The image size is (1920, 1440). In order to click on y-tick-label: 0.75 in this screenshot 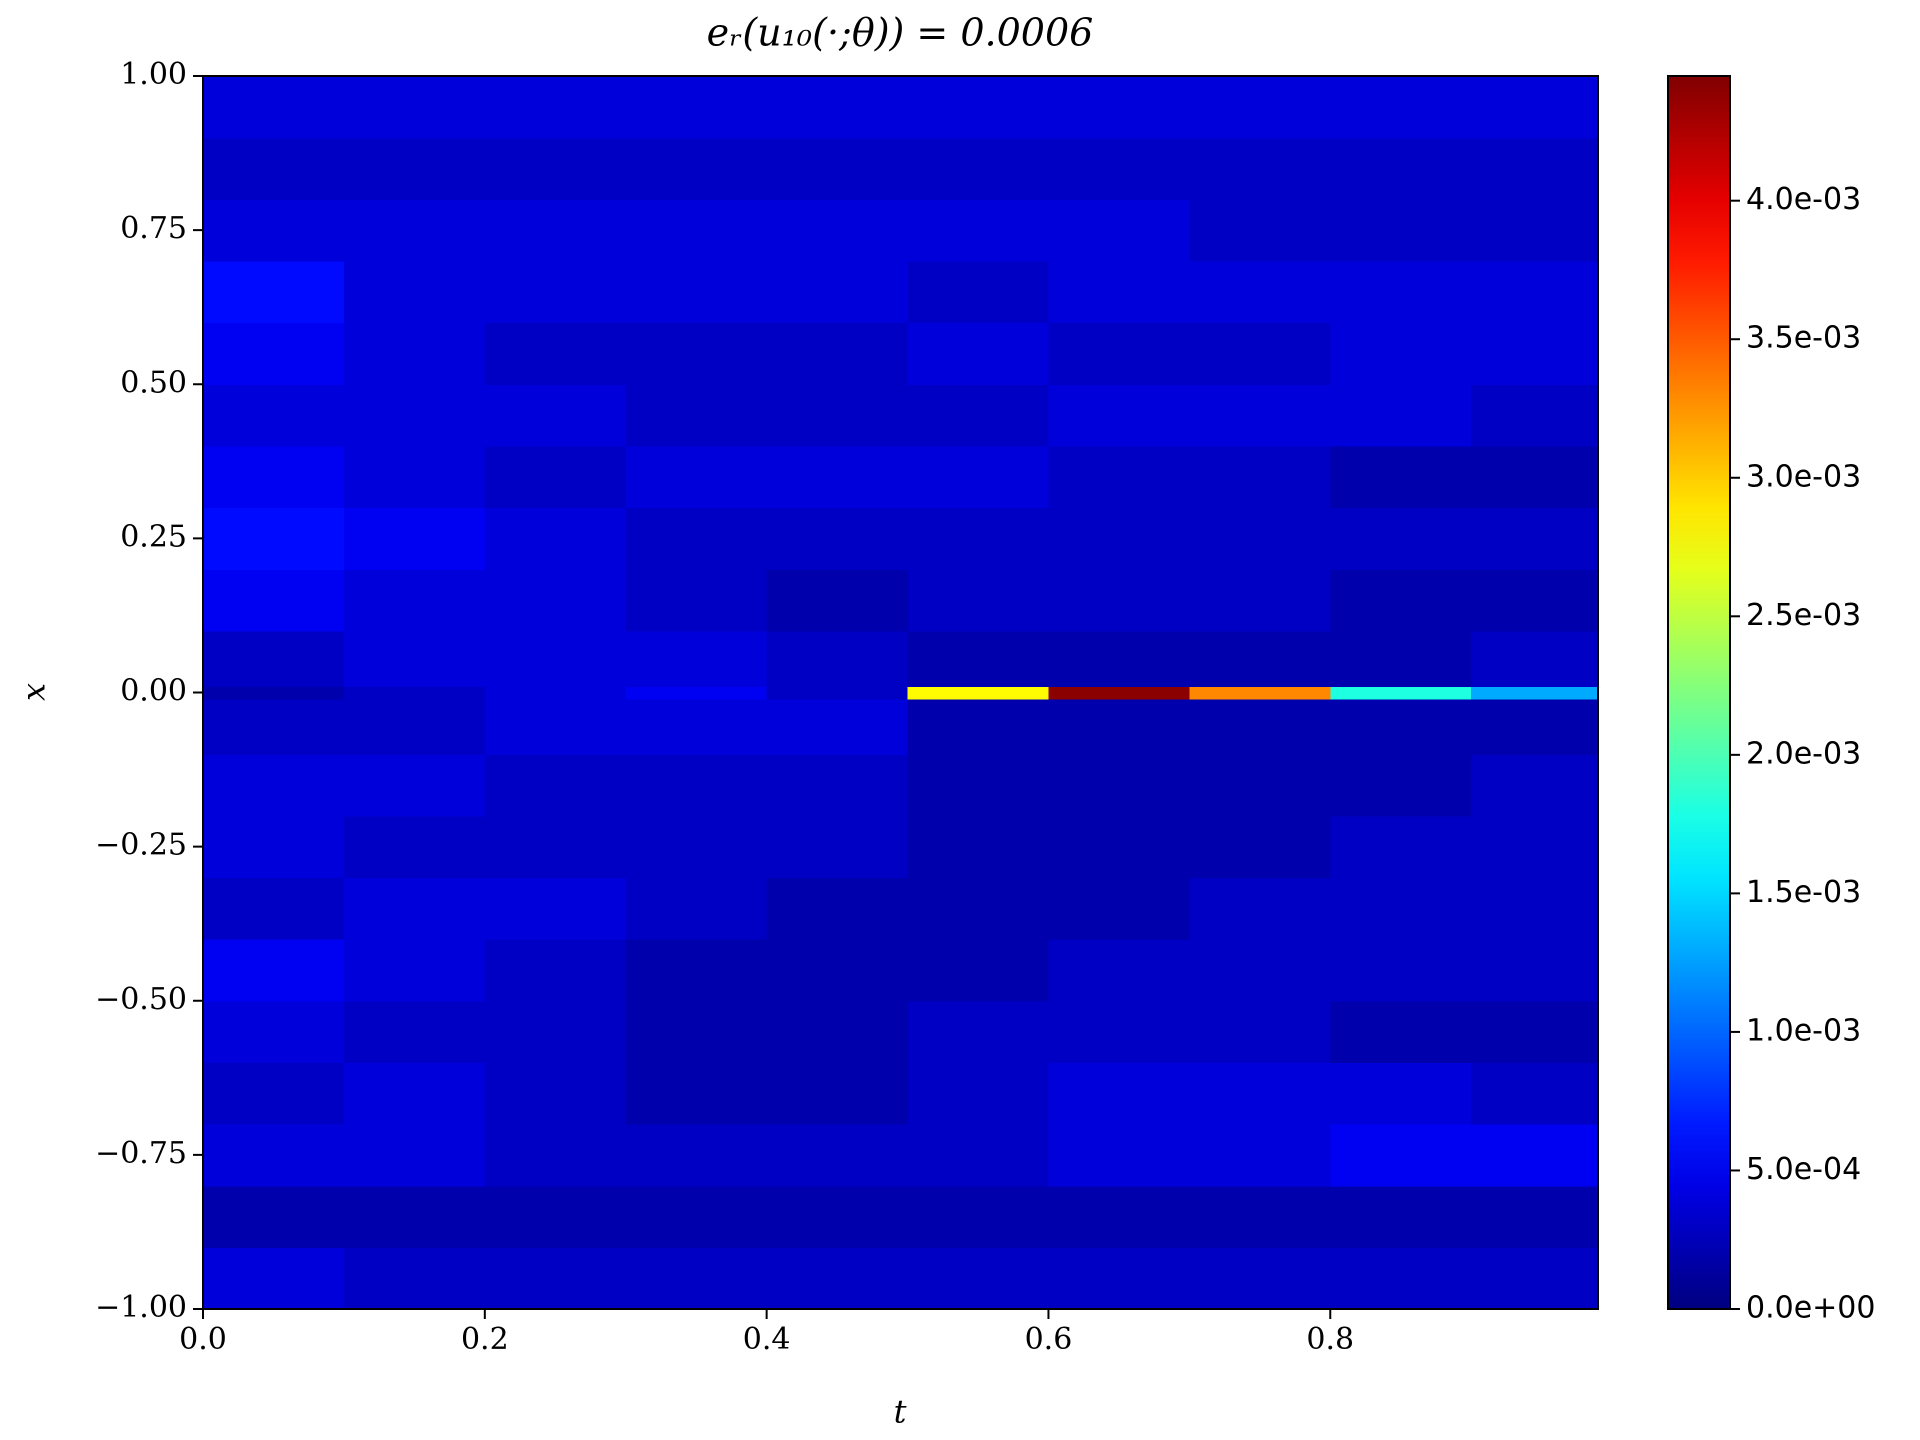, I will do `click(153, 228)`.